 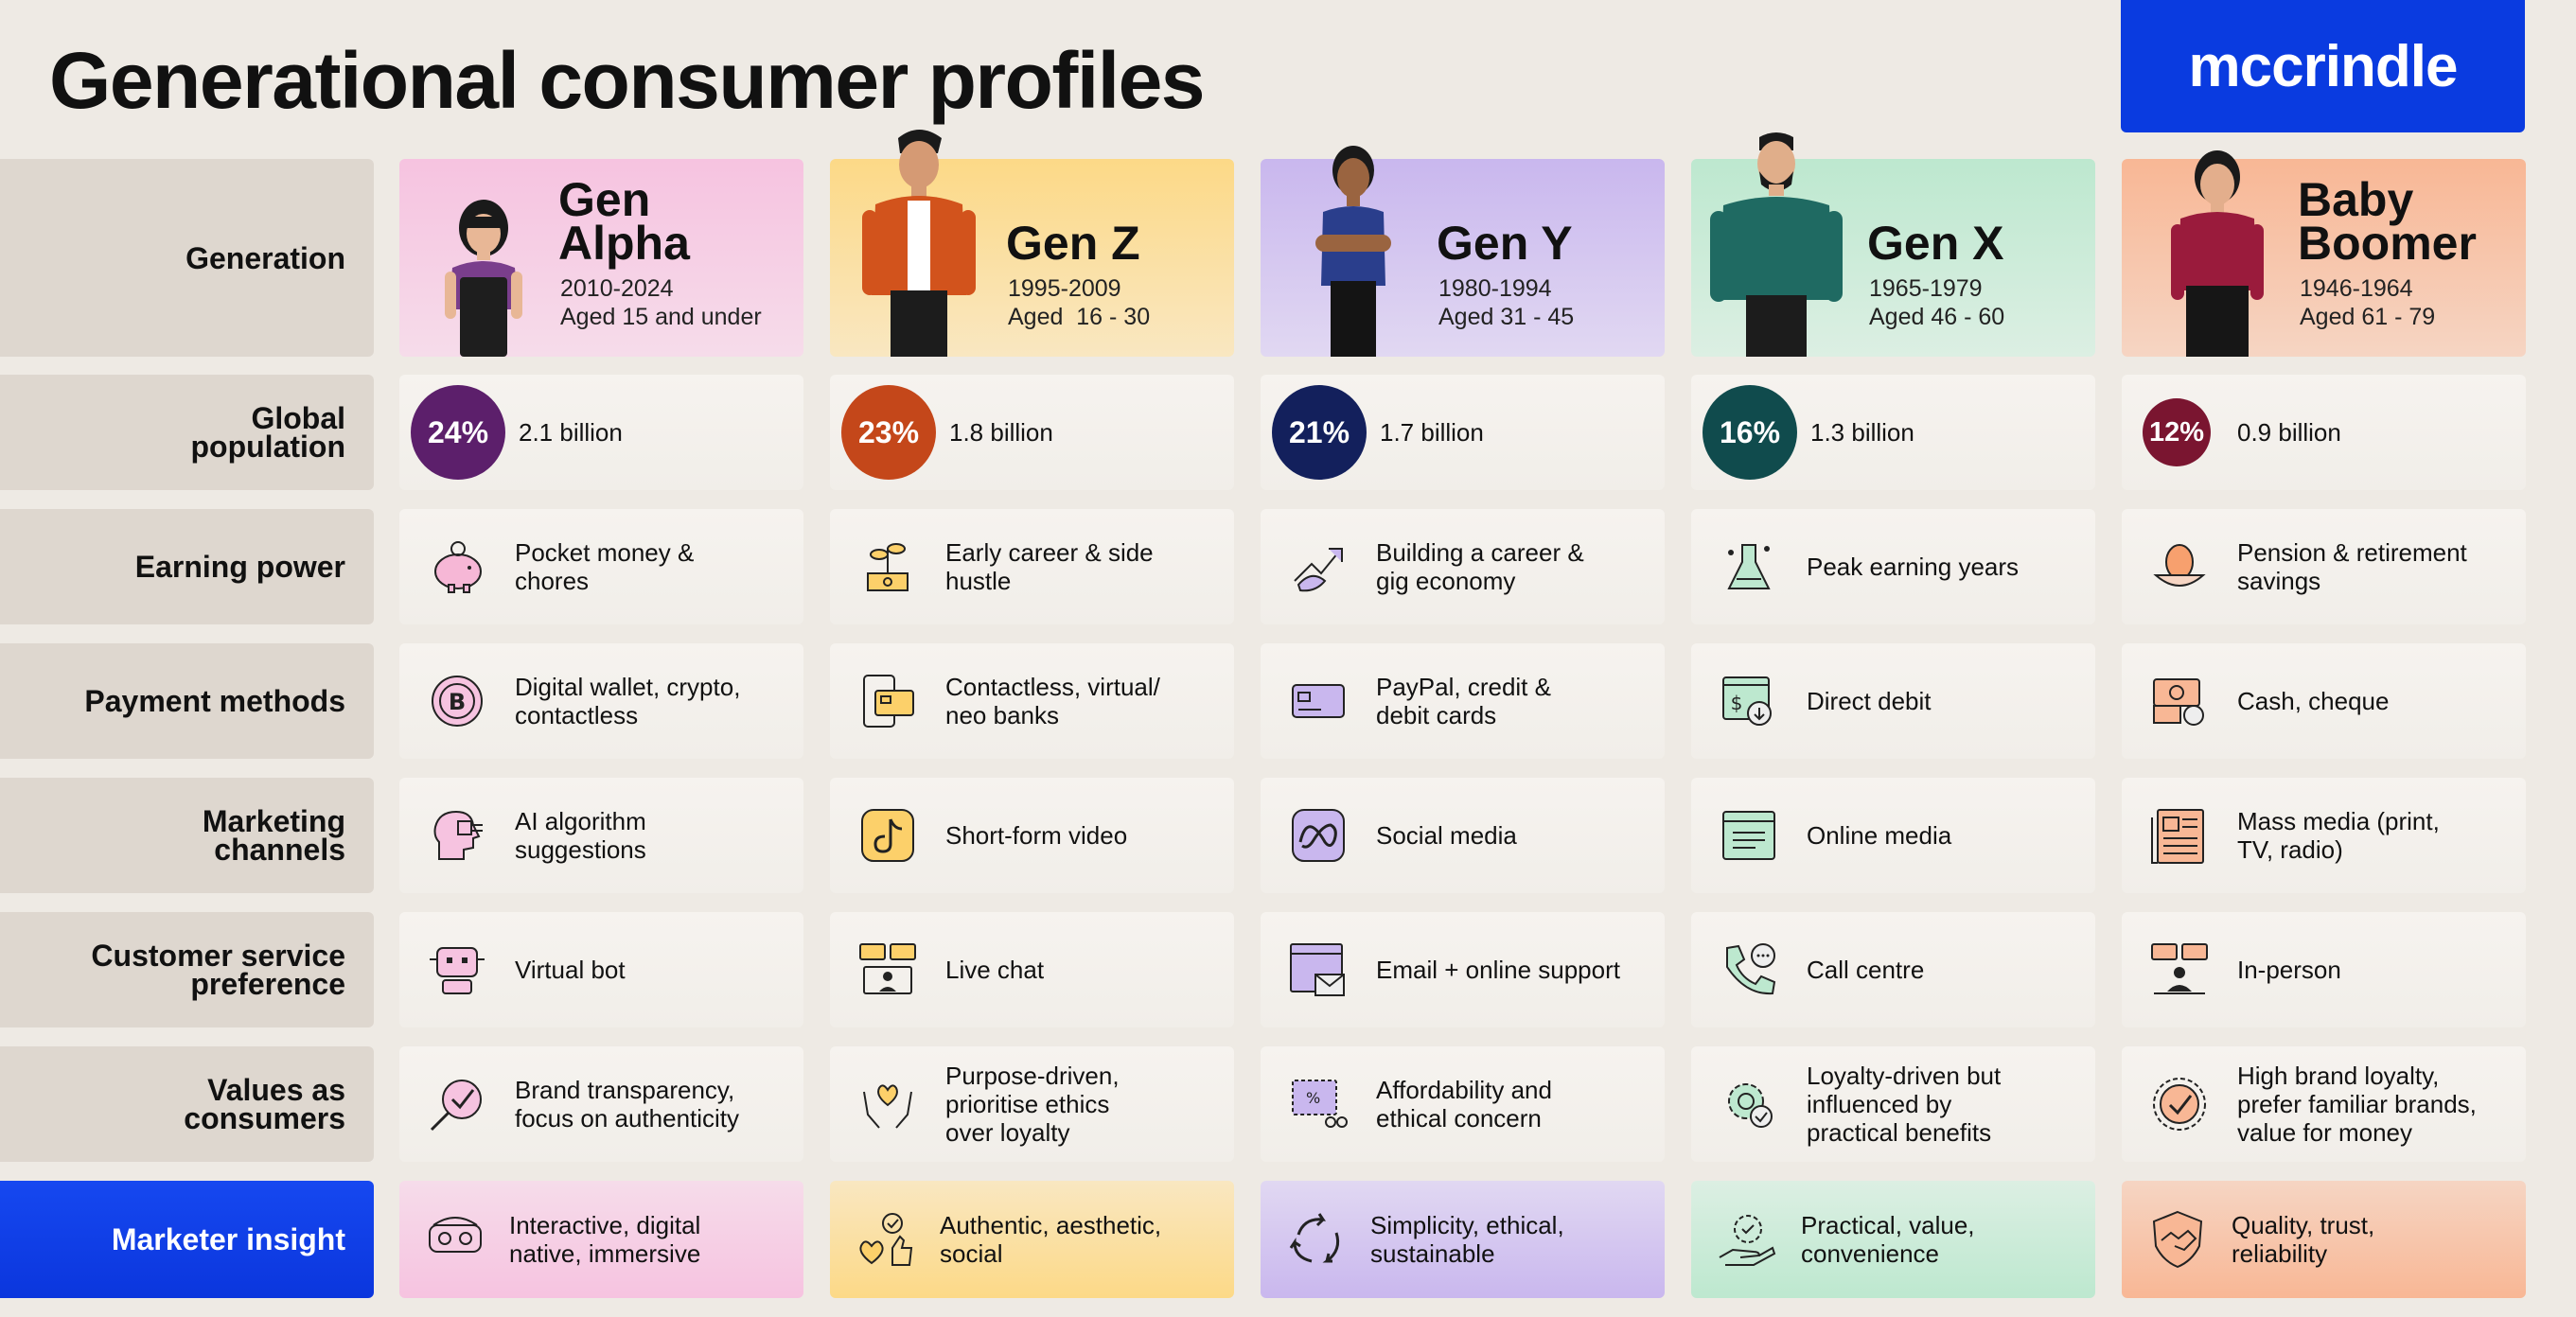 What do you see at coordinates (2324, 432) in the screenshot?
I see `boomer-population-cell: 12% 0.9 billion` at bounding box center [2324, 432].